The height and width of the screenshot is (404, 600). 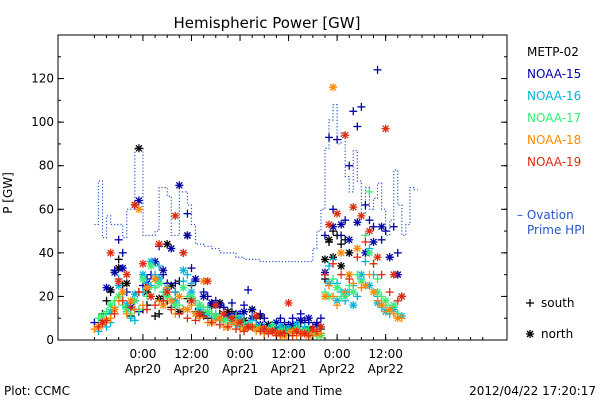 I want to click on y-axis-label: P [GW], so click(x=8, y=193).